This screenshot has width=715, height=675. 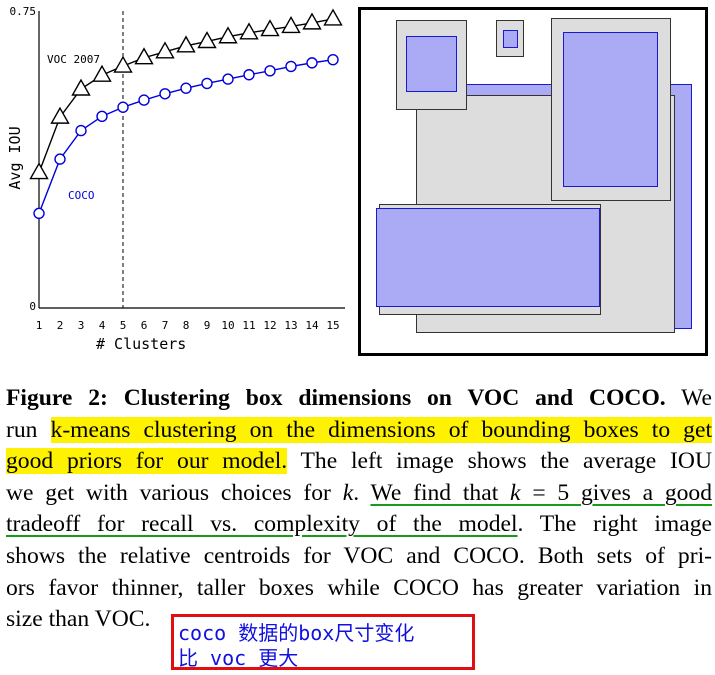 I want to click on legend-voc-label: VOC 2007, so click(x=73, y=59).